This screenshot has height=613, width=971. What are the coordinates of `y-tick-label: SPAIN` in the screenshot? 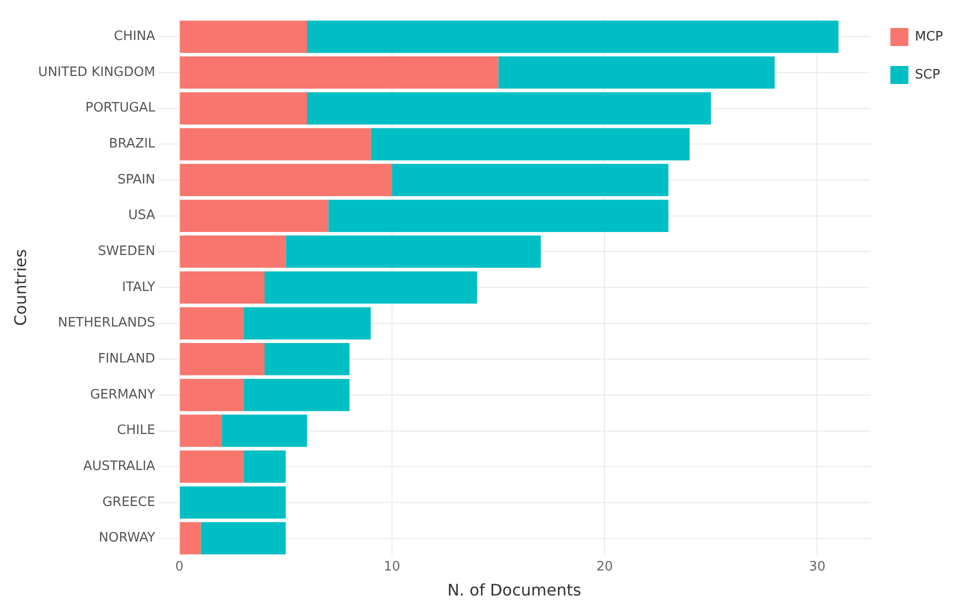 It's located at (136, 180).